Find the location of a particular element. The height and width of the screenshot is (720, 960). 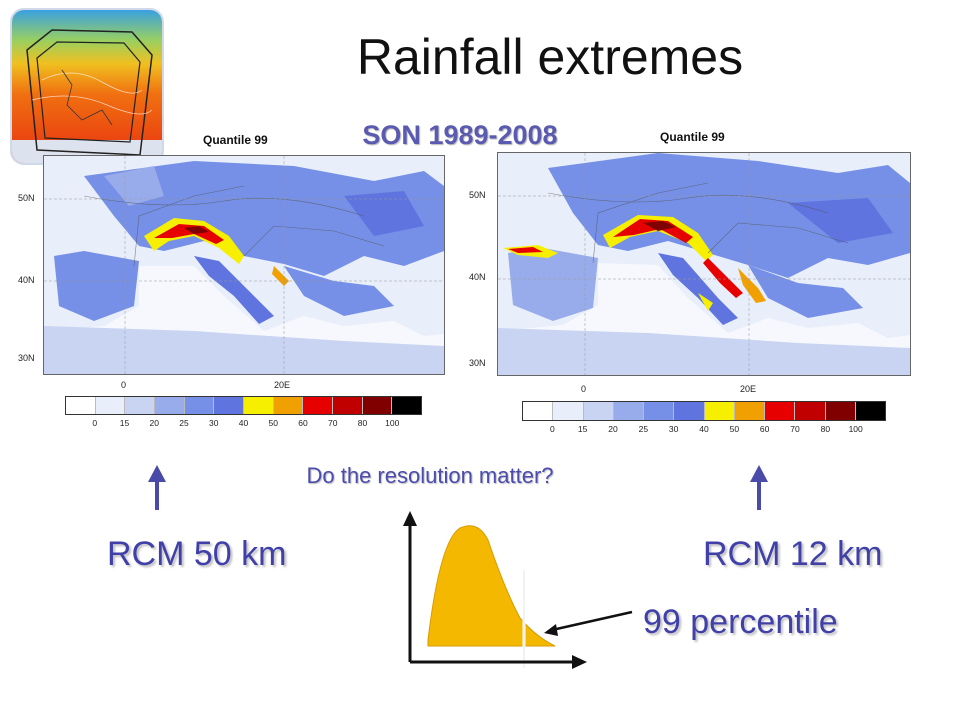

season-label: SON 1989-2008 is located at coordinates (460, 135).